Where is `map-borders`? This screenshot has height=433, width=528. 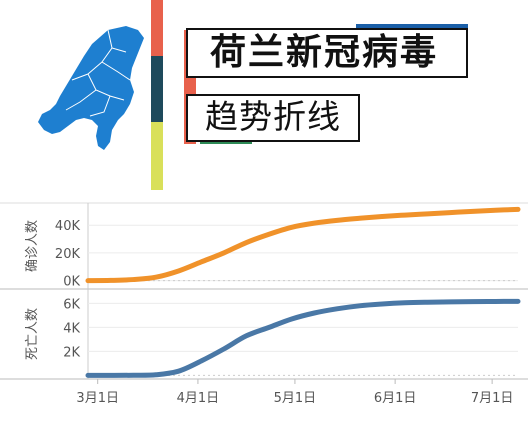 map-borders is located at coordinates (98, 73).